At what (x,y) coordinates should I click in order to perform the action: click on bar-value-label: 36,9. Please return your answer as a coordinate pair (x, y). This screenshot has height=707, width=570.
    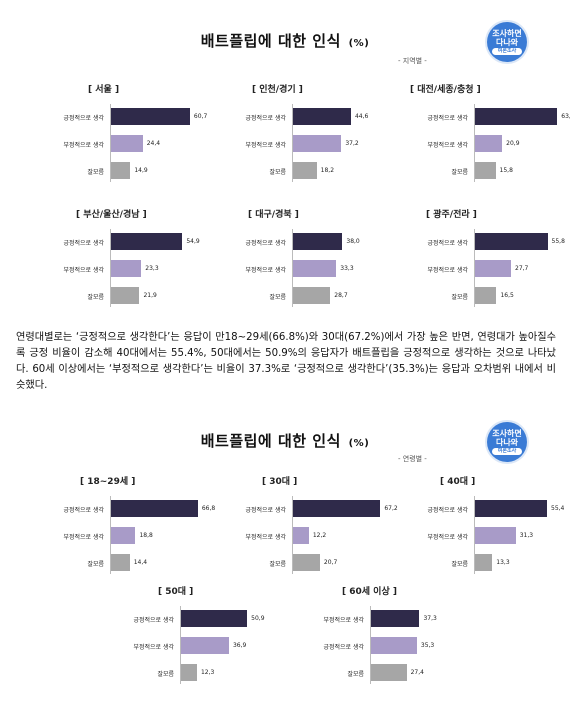
    Looking at the image, I should click on (239, 645).